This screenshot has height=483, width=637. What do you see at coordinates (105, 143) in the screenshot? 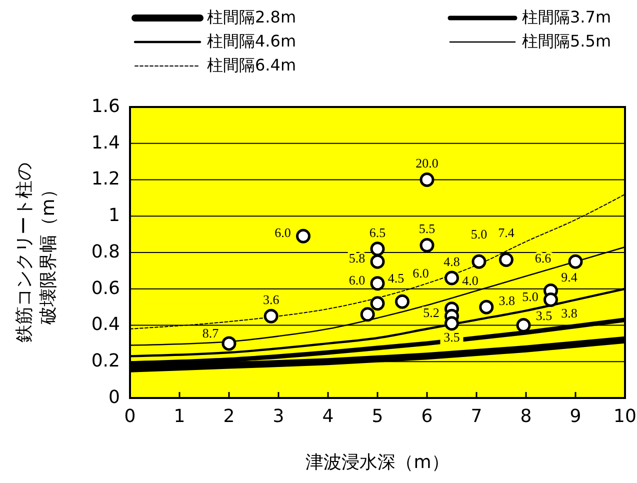
I see `y-tick-label: 1.4` at bounding box center [105, 143].